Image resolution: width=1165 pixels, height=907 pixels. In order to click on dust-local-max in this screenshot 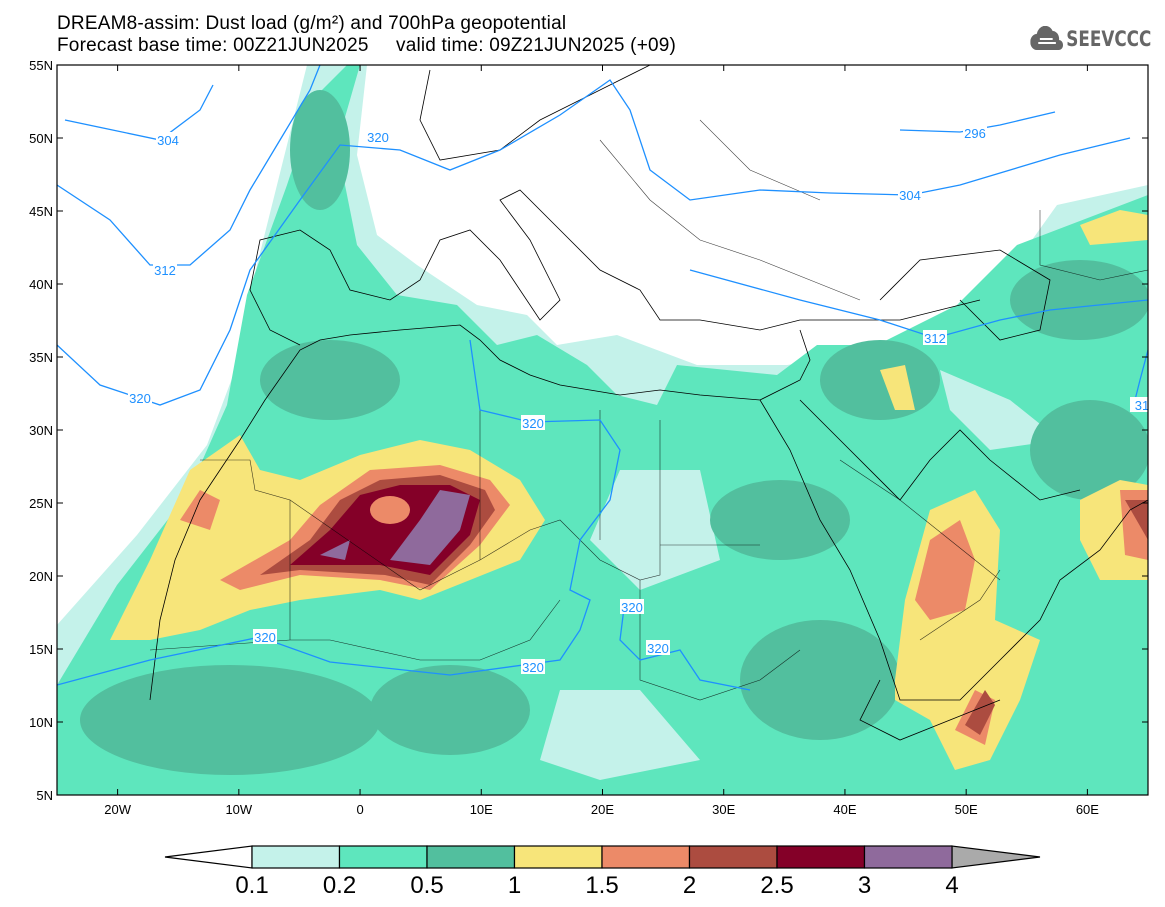, I will do `click(390, 510)`.